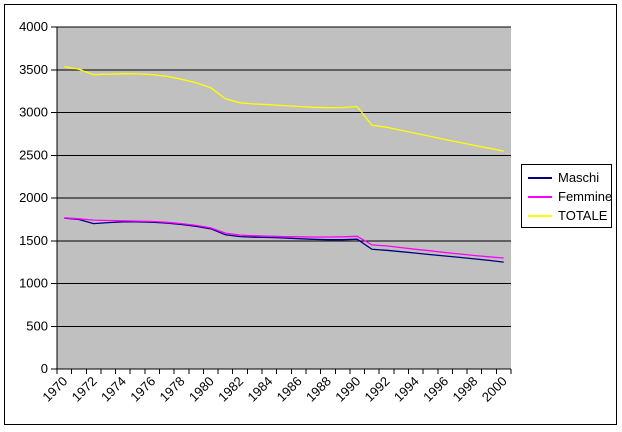 This screenshot has width=622, height=432. What do you see at coordinates (494, 389) in the screenshot?
I see `x-axis-label: 2000` at bounding box center [494, 389].